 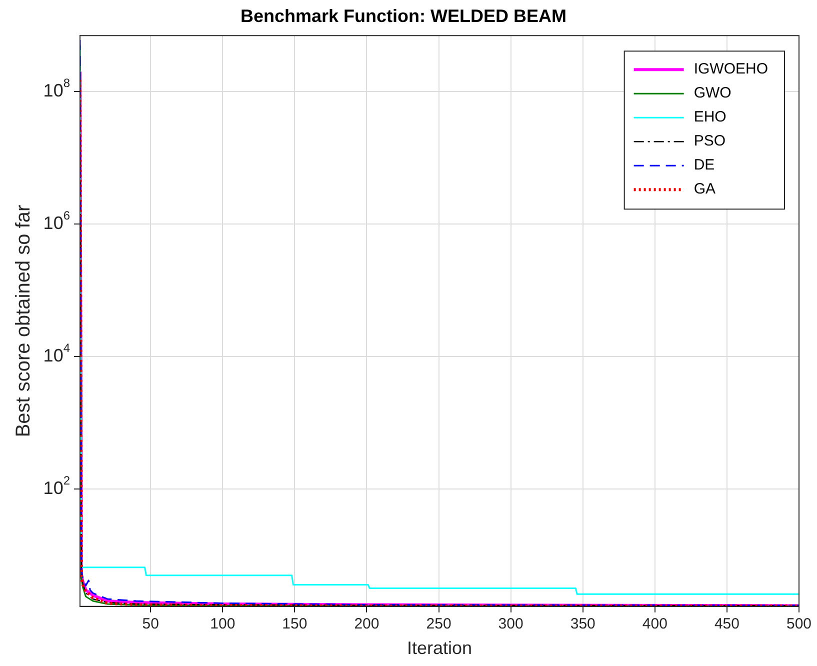 I want to click on legend-label: IGWOEHO, so click(x=731, y=69).